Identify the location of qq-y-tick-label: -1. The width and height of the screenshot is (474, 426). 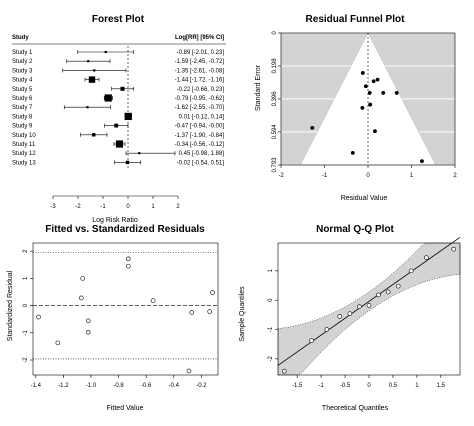
(271, 329).